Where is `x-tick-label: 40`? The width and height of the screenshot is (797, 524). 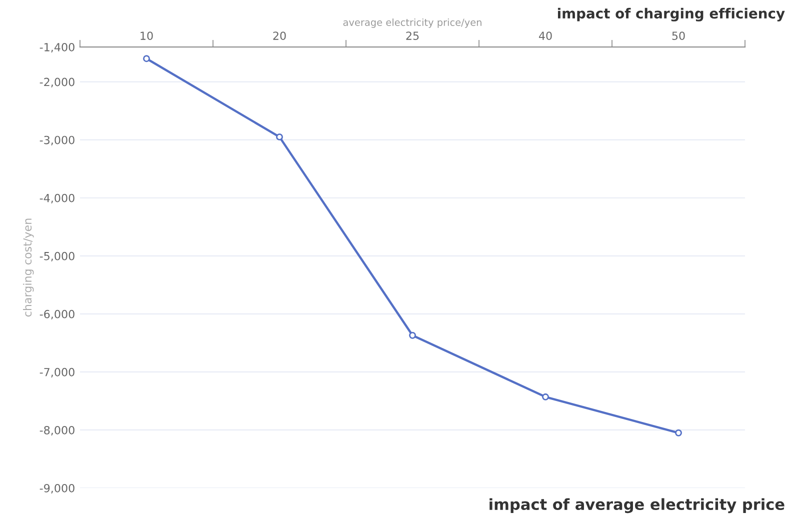
x-tick-label: 40 is located at coordinates (545, 36).